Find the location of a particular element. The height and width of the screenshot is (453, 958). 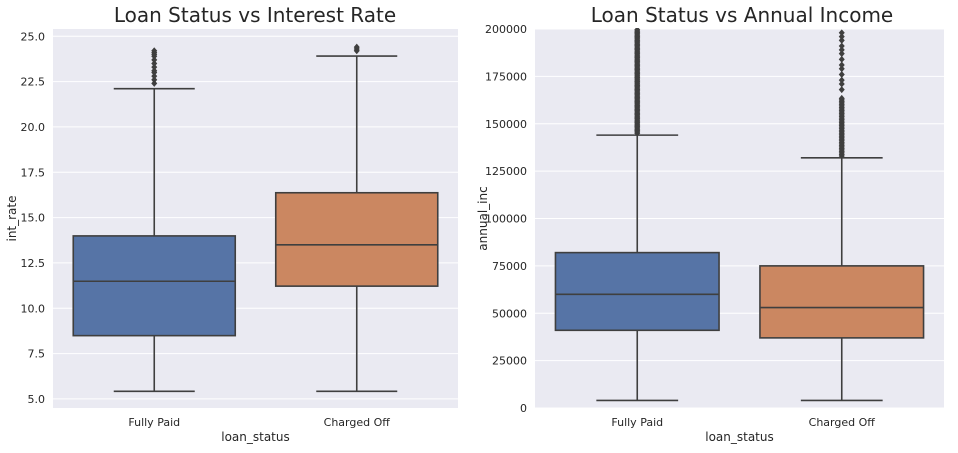

chart-title: Loan Status vs Interest Rate is located at coordinates (255, 15).